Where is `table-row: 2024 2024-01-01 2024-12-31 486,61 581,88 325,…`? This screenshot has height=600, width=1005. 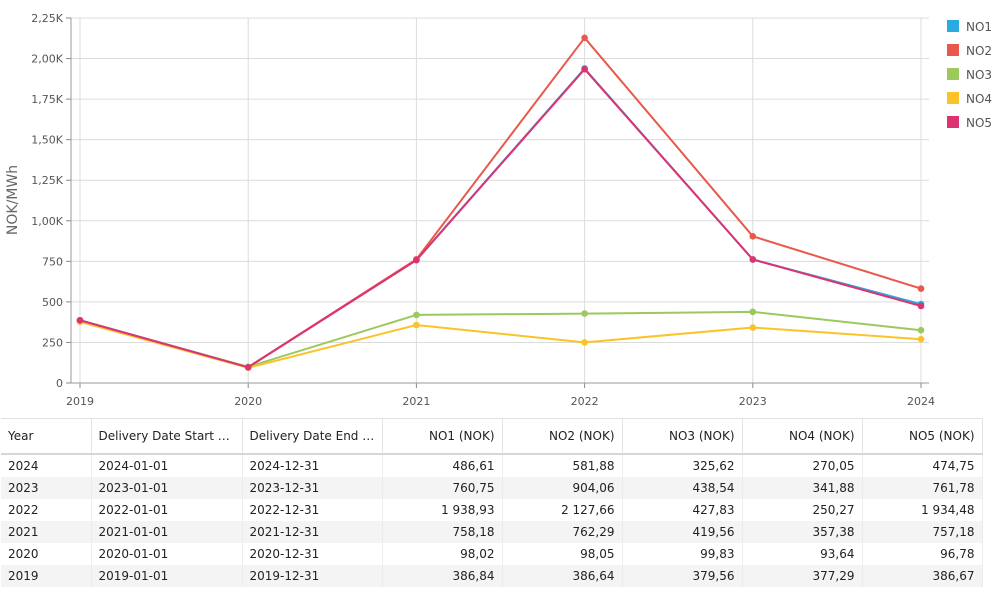
table-row: 2024 2024-01-01 2024-12-31 486,61 581,88 325,… is located at coordinates (492, 465).